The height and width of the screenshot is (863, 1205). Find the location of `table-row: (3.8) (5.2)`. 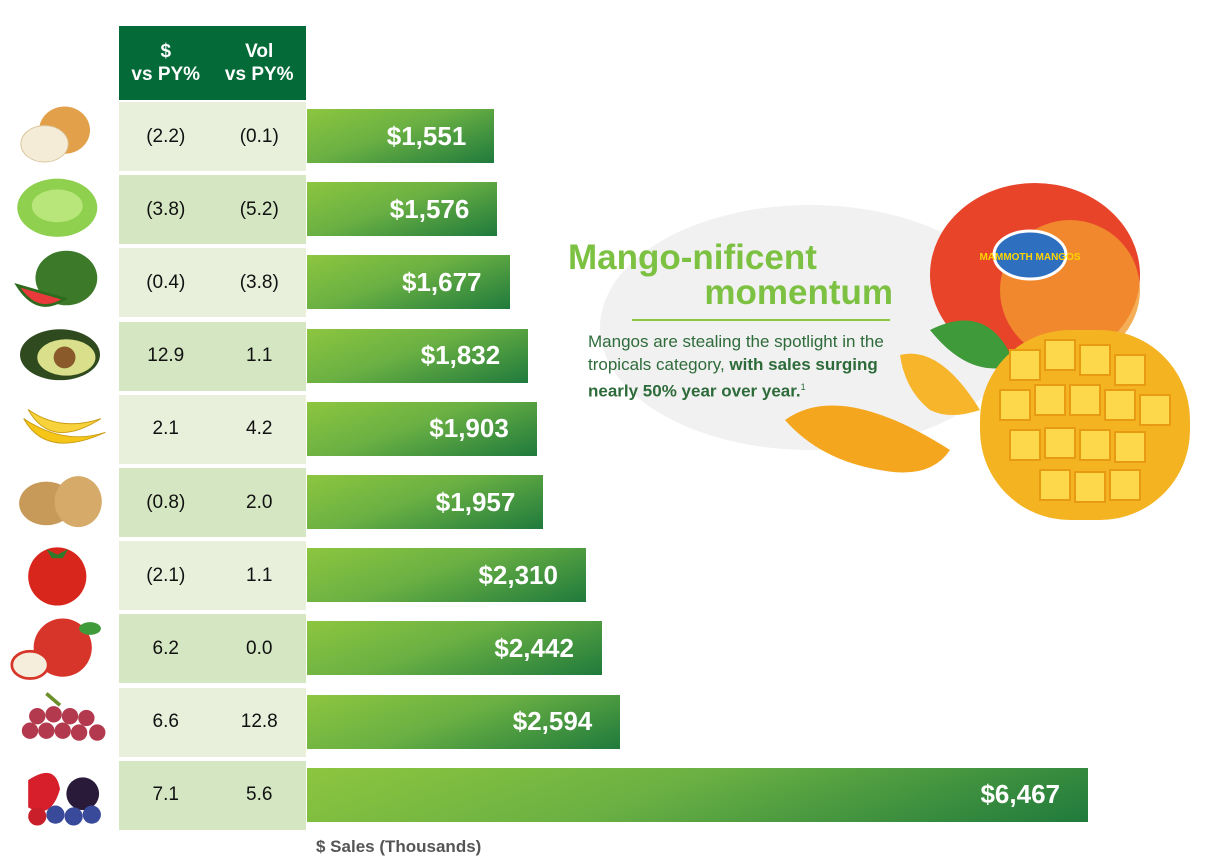

table-row: (3.8) (5.2) is located at coordinates (212, 210).